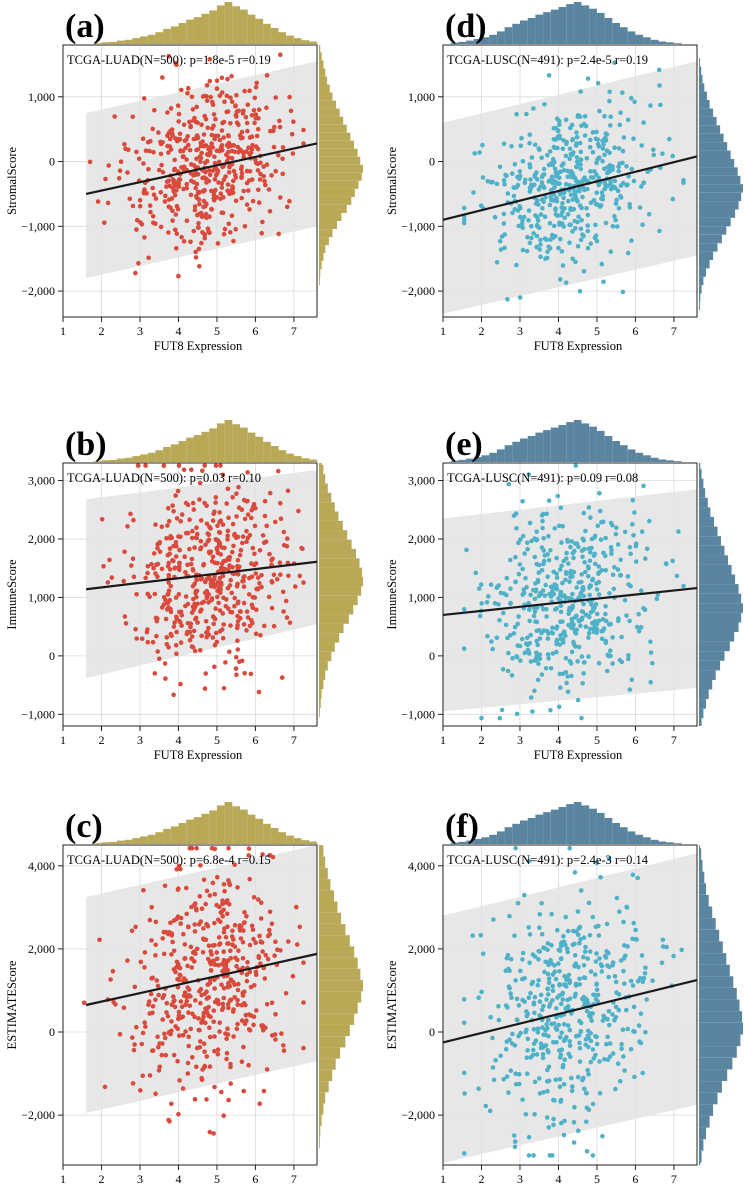 This screenshot has height=1185, width=744. What do you see at coordinates (443, 331) in the screenshot?
I see `x-tick-label: 1` at bounding box center [443, 331].